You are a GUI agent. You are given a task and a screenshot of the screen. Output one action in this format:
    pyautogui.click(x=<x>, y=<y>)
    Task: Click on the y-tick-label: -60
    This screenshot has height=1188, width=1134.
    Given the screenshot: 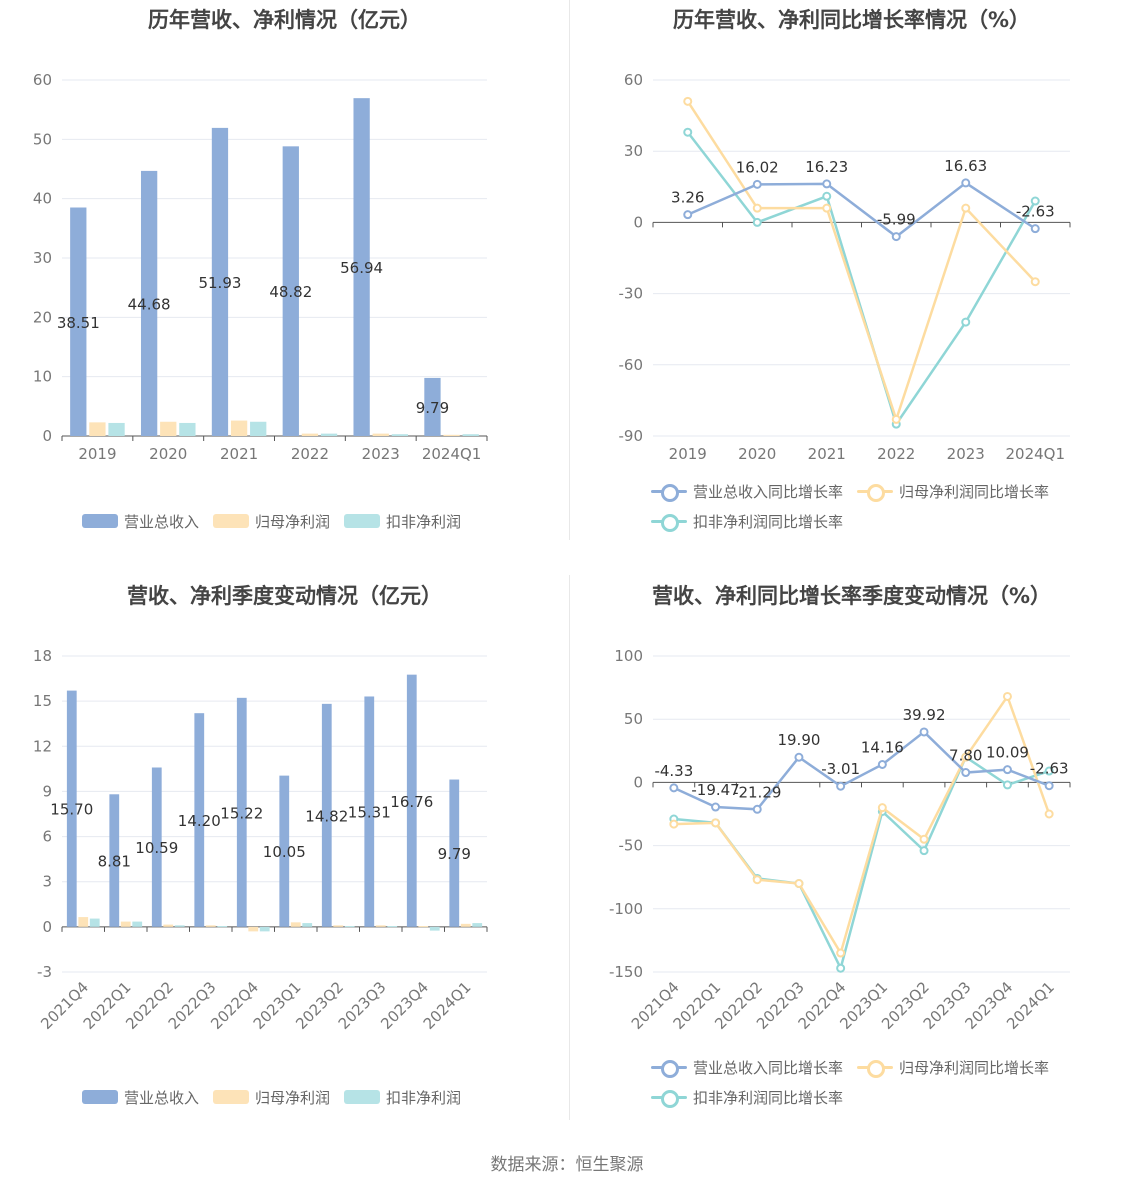 What is the action you would take?
    pyautogui.click(x=631, y=365)
    